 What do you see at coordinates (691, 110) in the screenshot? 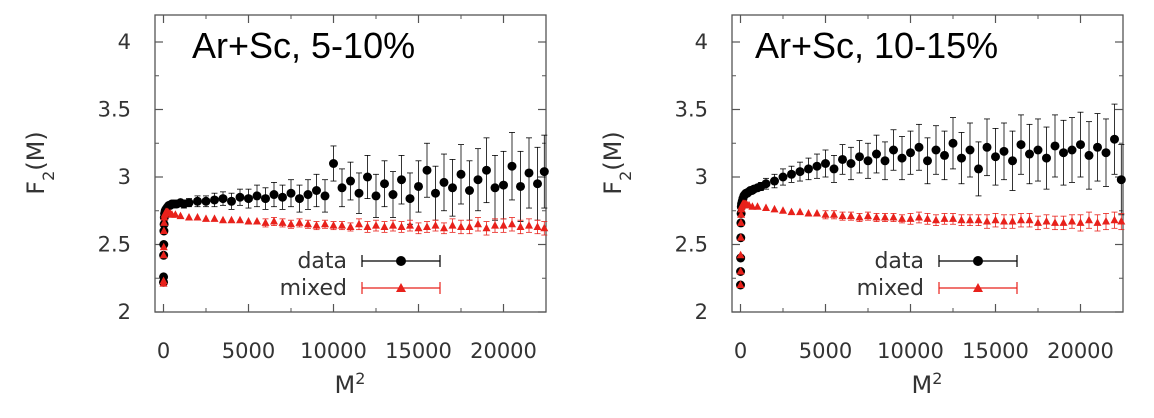
I see `y-tick-label-3: 3.5` at bounding box center [691, 110].